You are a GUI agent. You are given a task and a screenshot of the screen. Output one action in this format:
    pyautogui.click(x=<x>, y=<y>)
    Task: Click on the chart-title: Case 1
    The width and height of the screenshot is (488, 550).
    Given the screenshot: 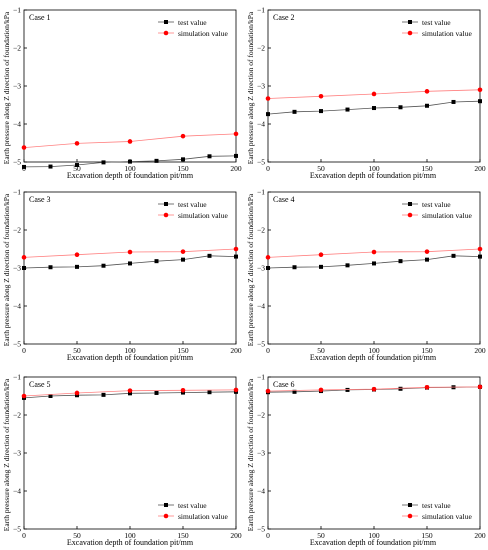 What is the action you would take?
    pyautogui.click(x=40, y=17)
    